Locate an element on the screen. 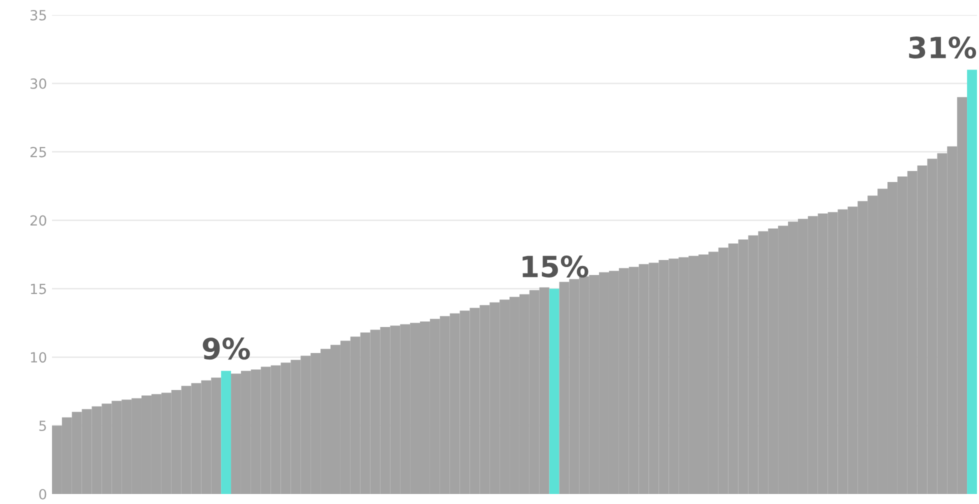 The image size is (979, 504). y-tick-label: 5 is located at coordinates (42, 426).